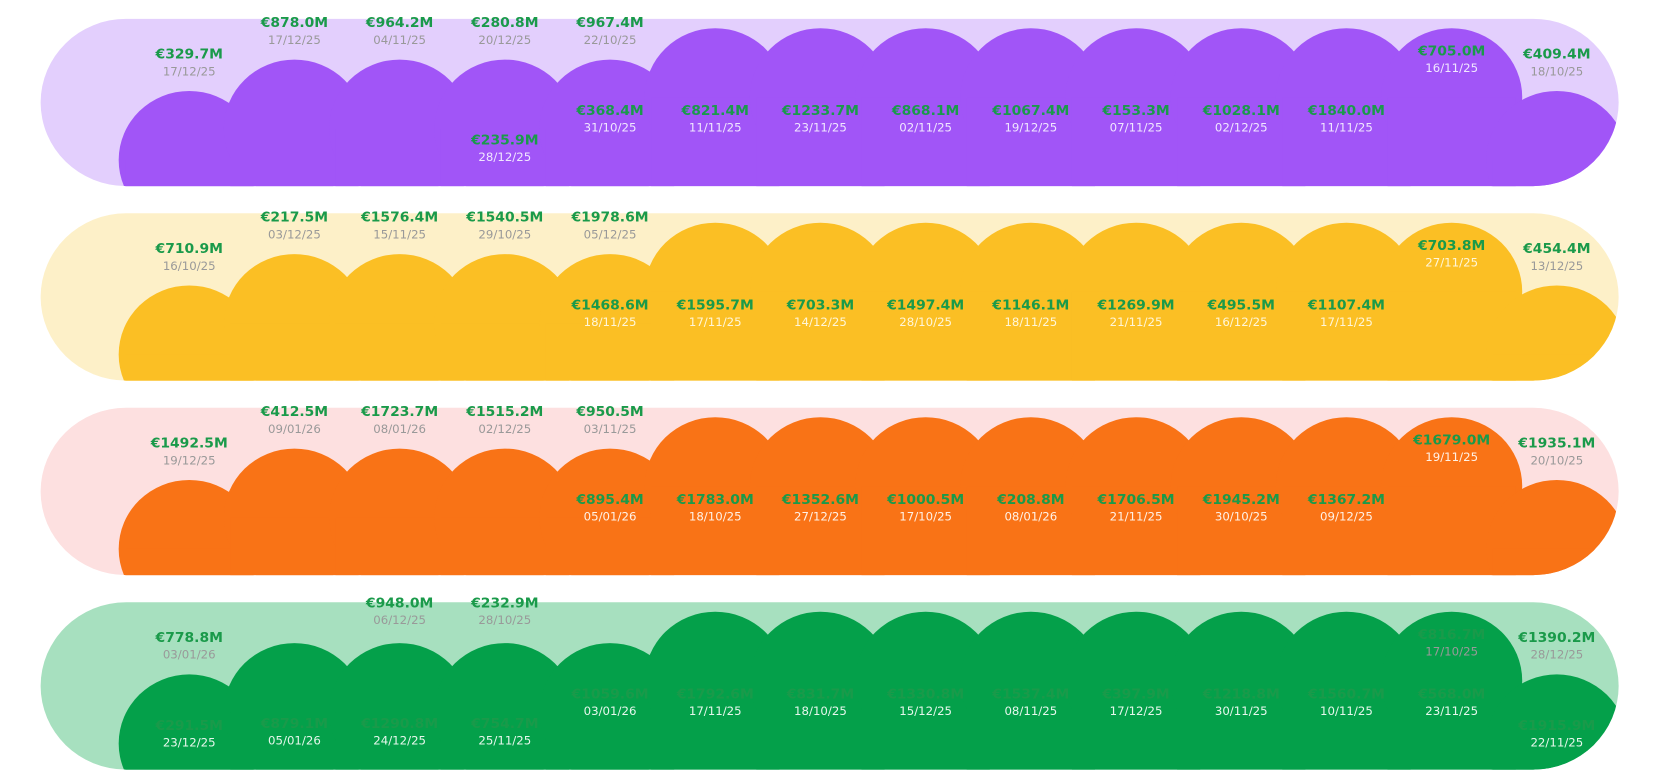  What do you see at coordinates (609, 306) in the screenshot?
I see `value-label: €1468.6M` at bounding box center [609, 306].